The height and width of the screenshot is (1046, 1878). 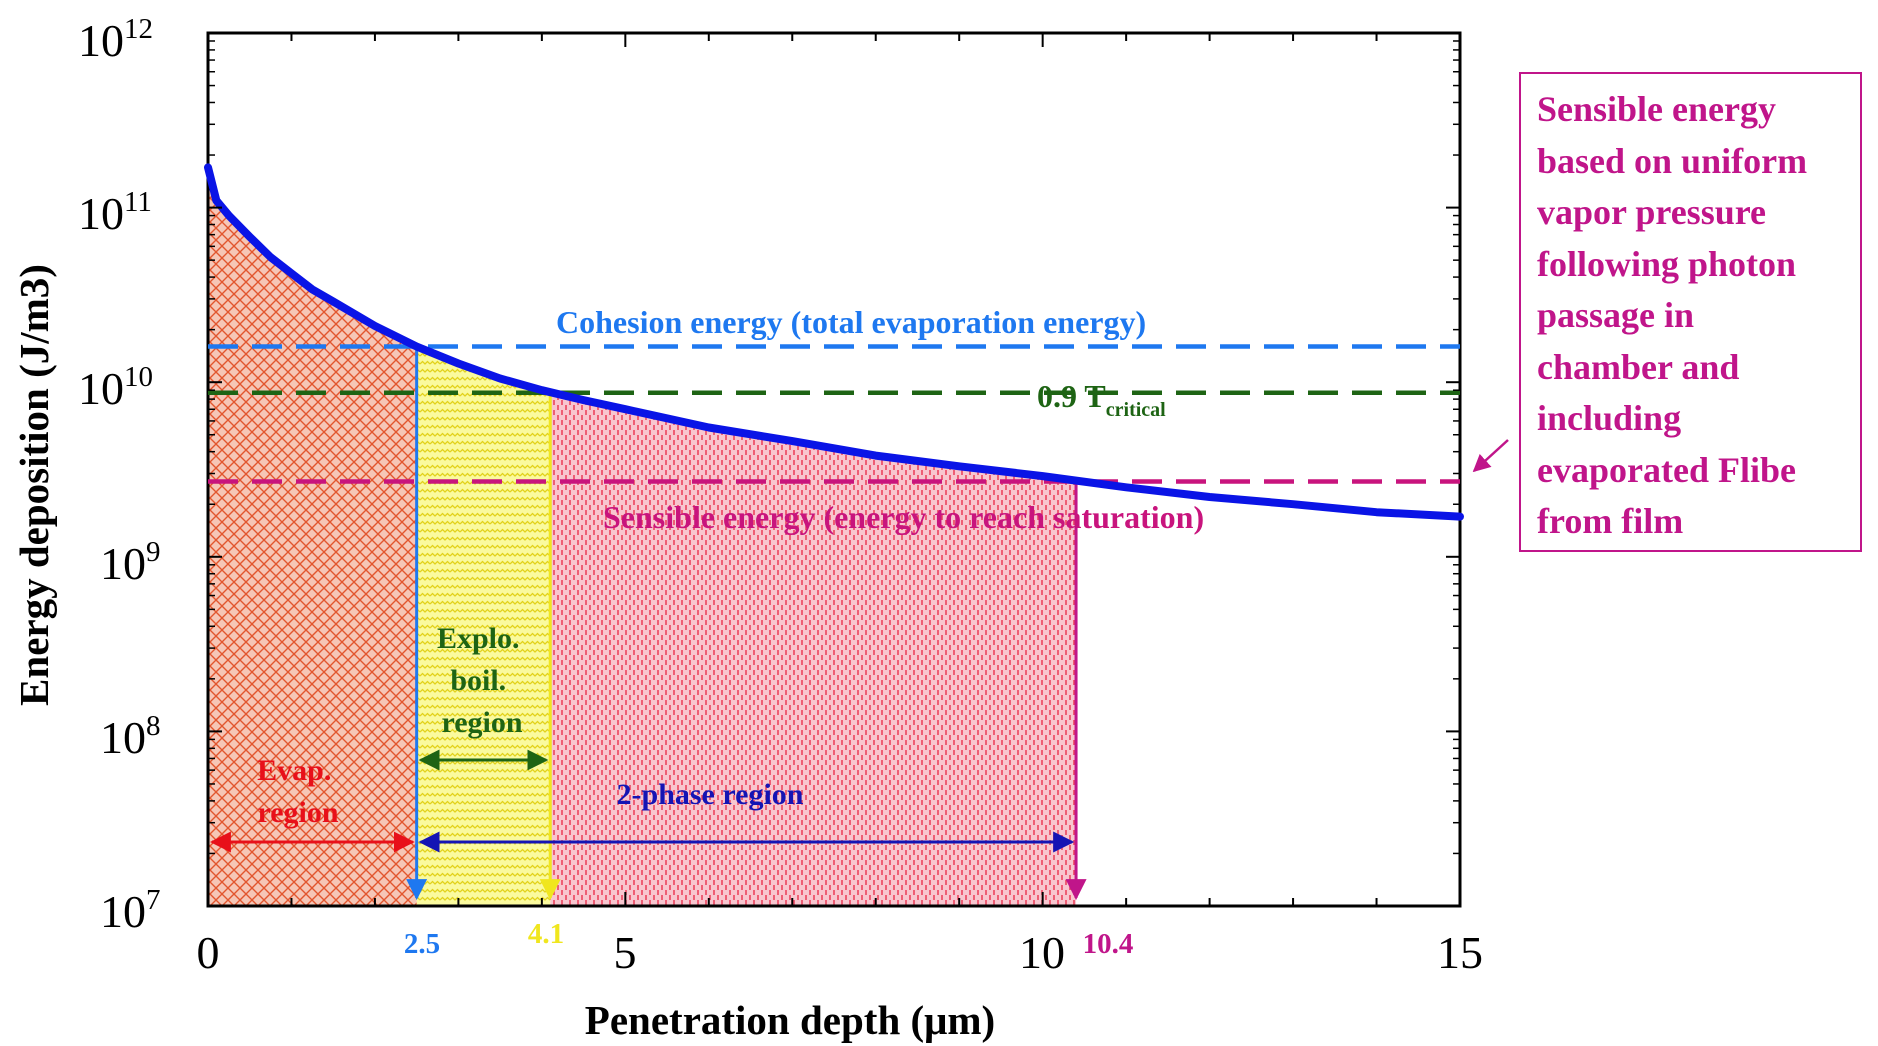 What do you see at coordinates (115, 39) in the screenshot?
I see `y-tick-label: 10¹²` at bounding box center [115, 39].